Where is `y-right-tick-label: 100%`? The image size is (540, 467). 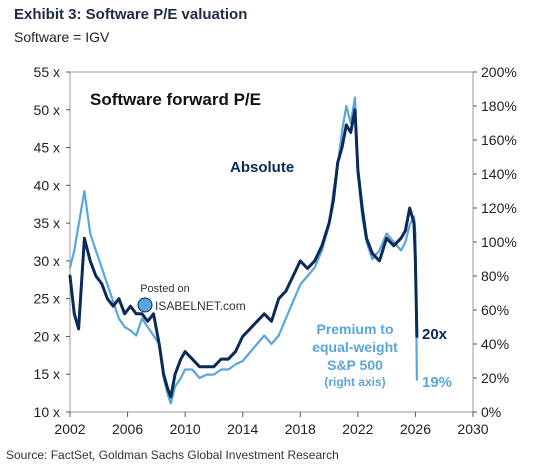
y-right-tick-label: 100% is located at coordinates (499, 242).